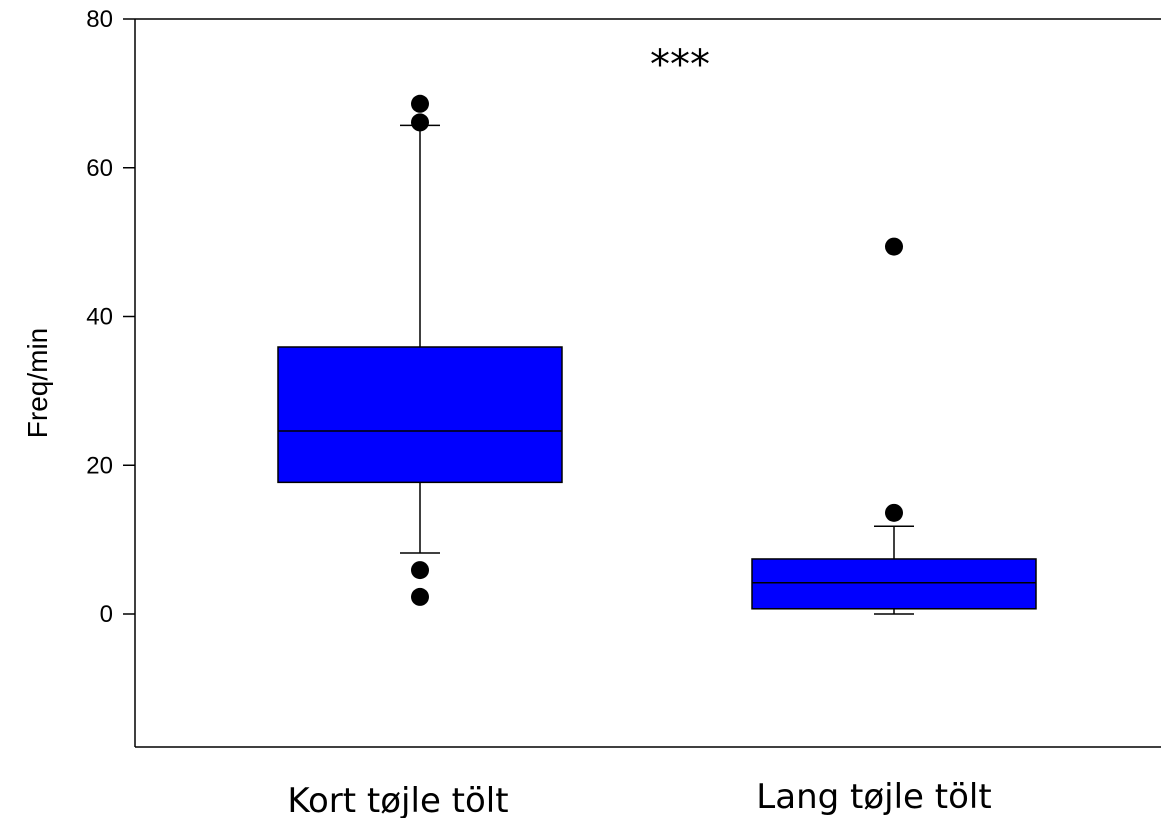 Image resolution: width=1161 pixels, height=818 pixels. Describe the element at coordinates (99, 465) in the screenshot. I see `y-tick-label: 20` at that location.